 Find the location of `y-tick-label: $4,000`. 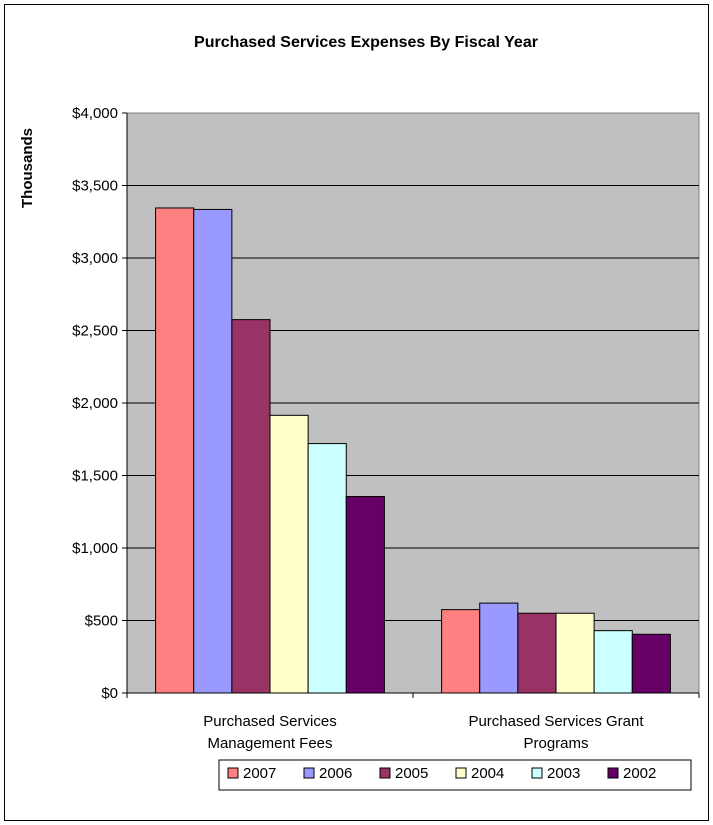

y-tick-label: $4,000 is located at coordinates (95, 113).